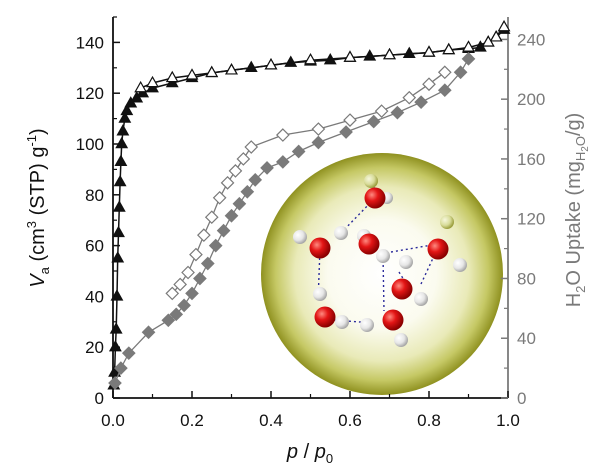 The height and width of the screenshot is (469, 606). I want to click on y-left-tick-label: 80, so click(94, 195).